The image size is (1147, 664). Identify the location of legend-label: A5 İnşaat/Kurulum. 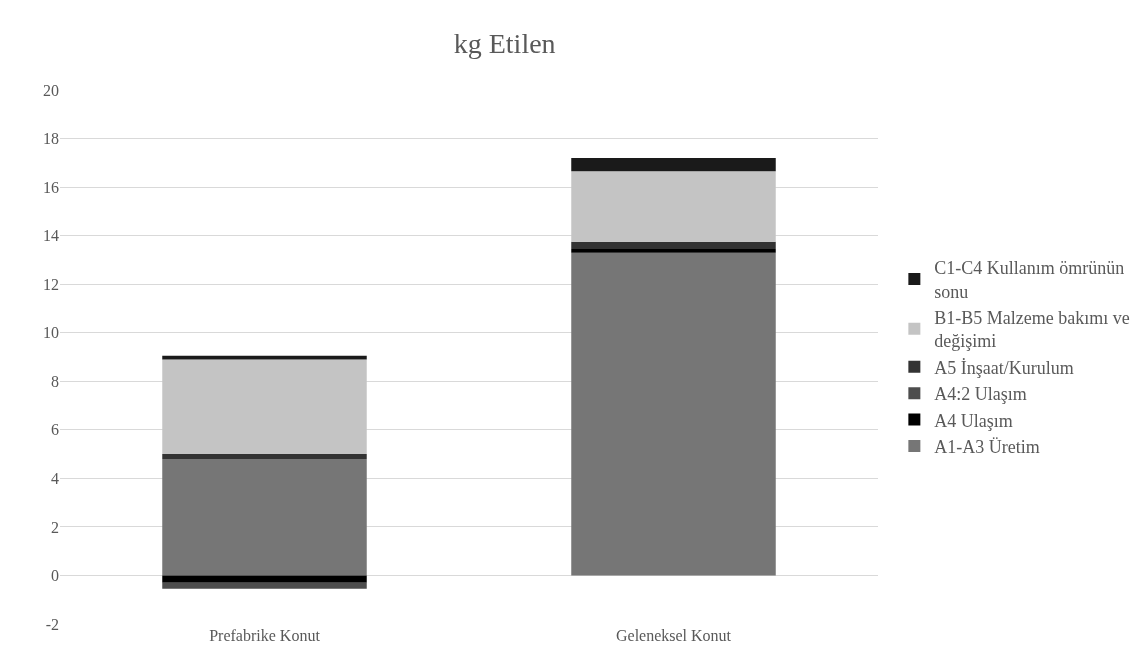
(1004, 367).